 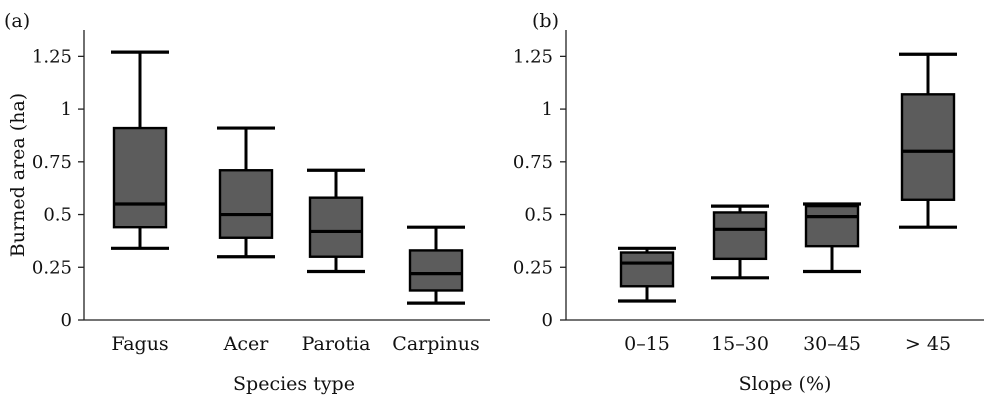 What do you see at coordinates (832, 344) in the screenshot?
I see `category-label: 30–45` at bounding box center [832, 344].